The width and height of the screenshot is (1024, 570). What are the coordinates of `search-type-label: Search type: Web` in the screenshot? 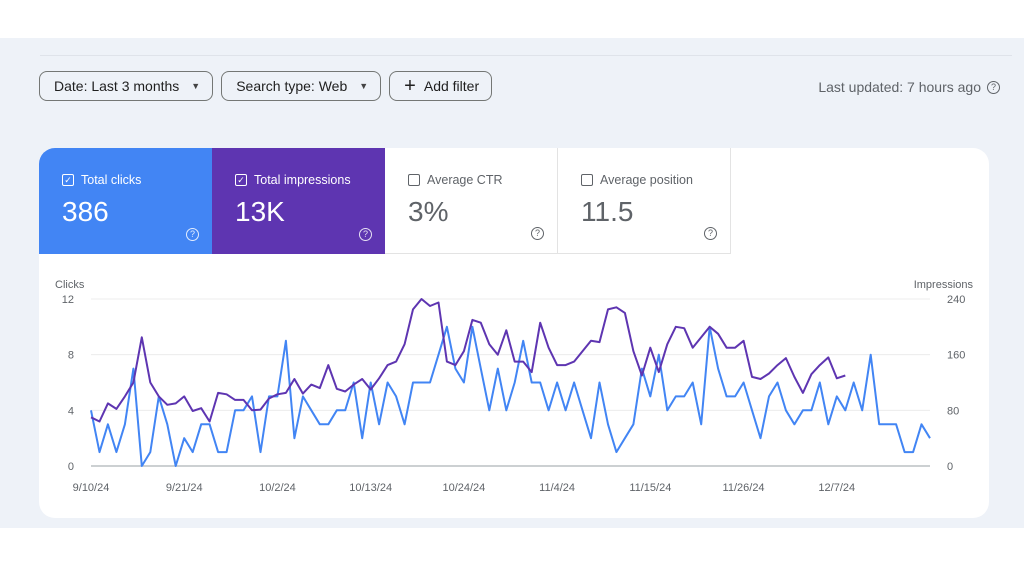 It's located at (292, 86).